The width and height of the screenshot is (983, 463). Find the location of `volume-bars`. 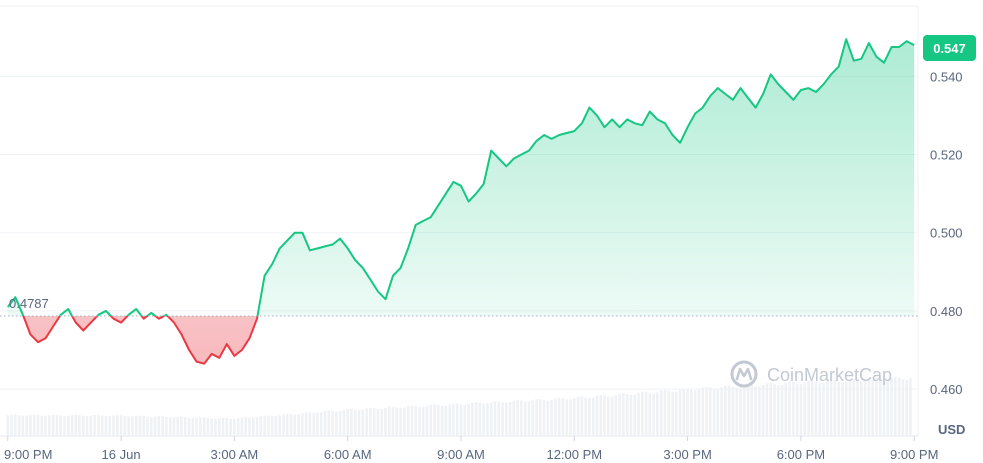

volume-bars is located at coordinates (459, 406).